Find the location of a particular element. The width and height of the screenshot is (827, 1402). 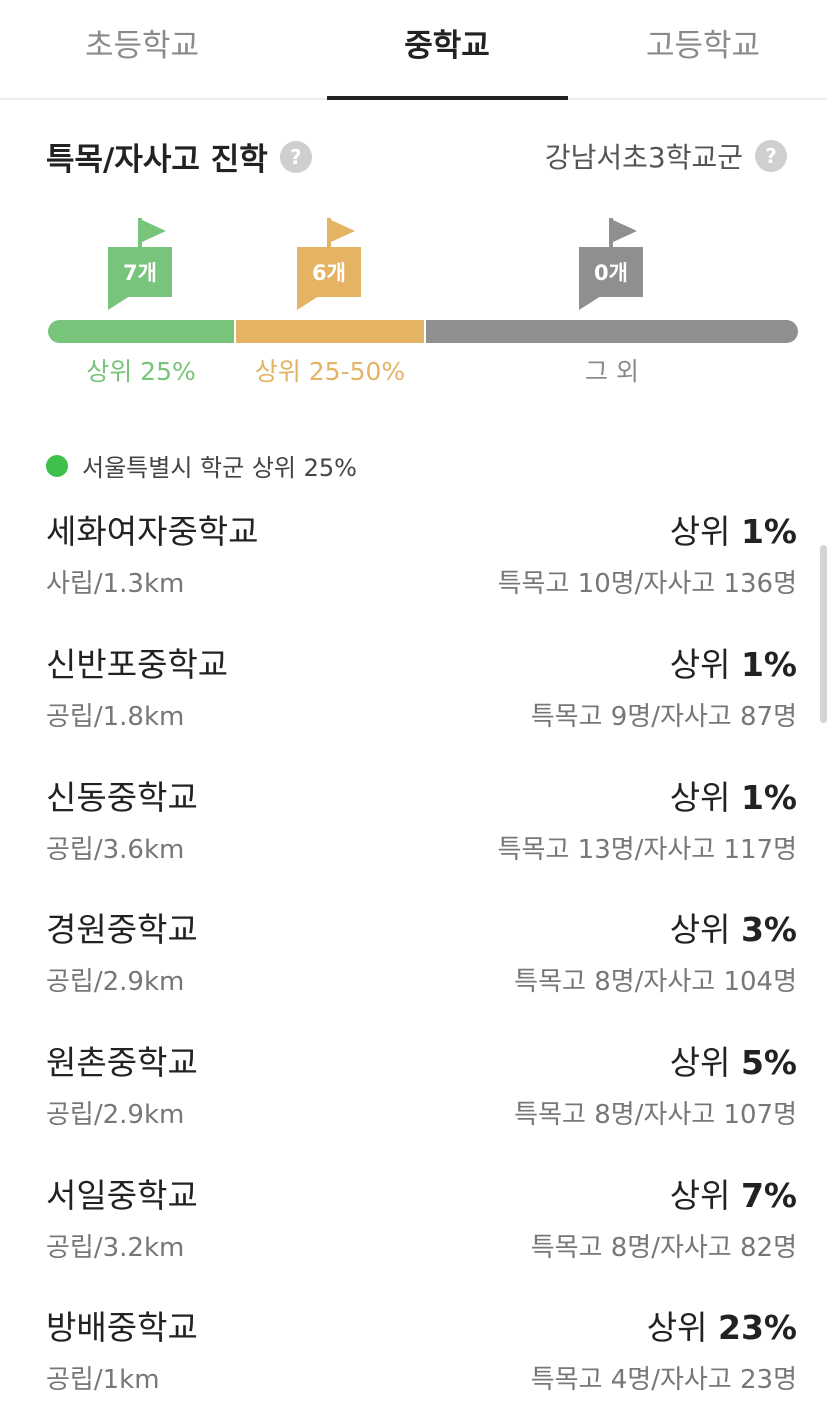

count-top25: 7개 is located at coordinates (140, 272).